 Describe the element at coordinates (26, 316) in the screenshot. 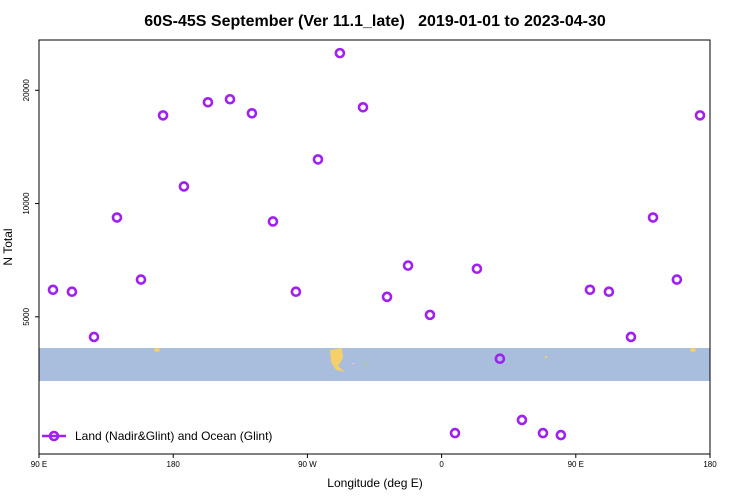

I see `y-tick-label: 5000` at that location.